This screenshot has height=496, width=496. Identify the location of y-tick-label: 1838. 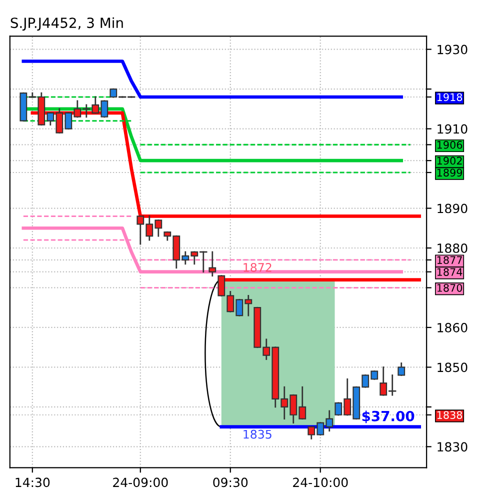
(449, 415).